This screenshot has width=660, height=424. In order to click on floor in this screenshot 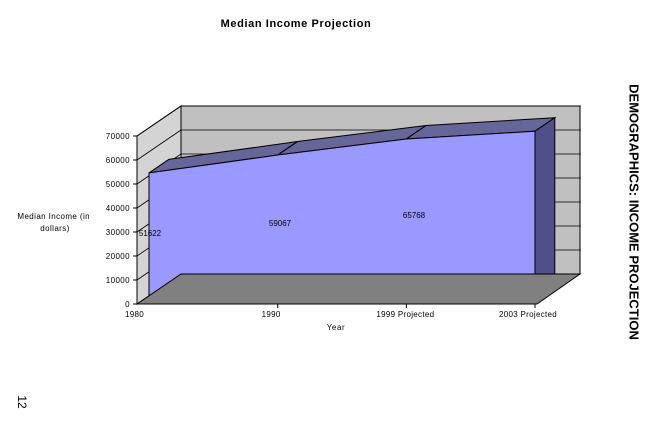, I will do `click(358, 289)`.